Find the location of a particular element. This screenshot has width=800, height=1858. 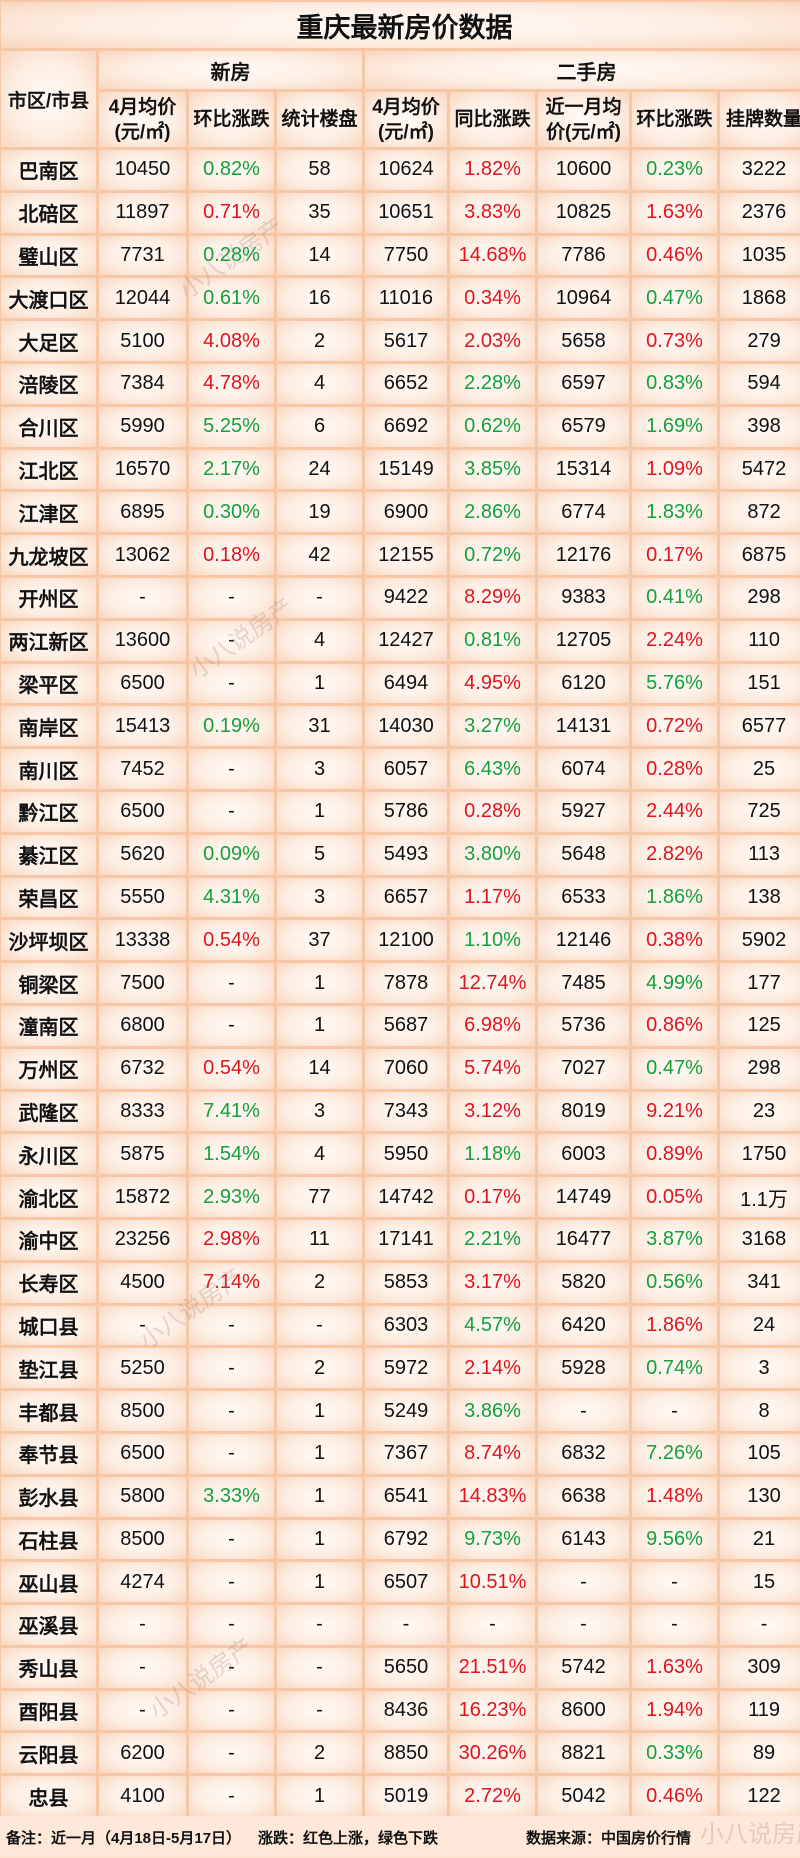

table-row: 长寿区 4500 7.14% 2 5853 3.17% 5820 0.56% 341 is located at coordinates (400, 1282).